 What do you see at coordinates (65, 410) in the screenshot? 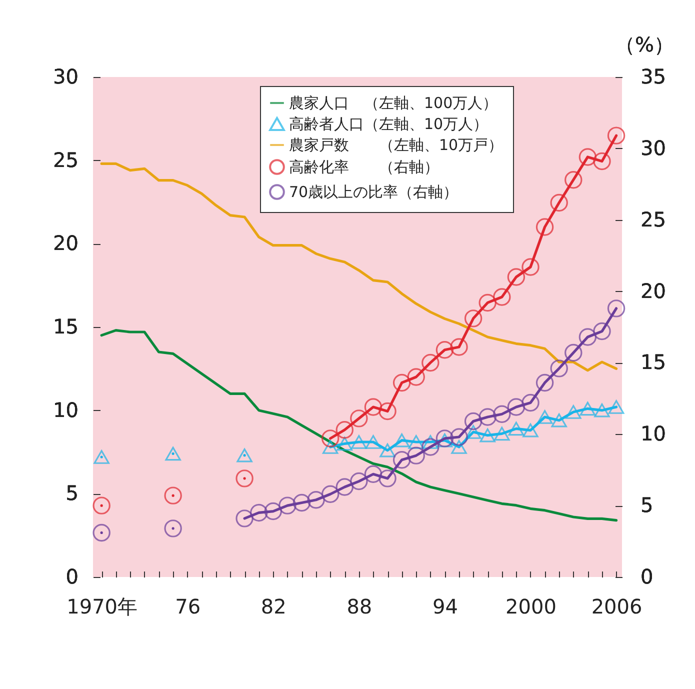
I see `y-tick-label: 10` at bounding box center [65, 410].